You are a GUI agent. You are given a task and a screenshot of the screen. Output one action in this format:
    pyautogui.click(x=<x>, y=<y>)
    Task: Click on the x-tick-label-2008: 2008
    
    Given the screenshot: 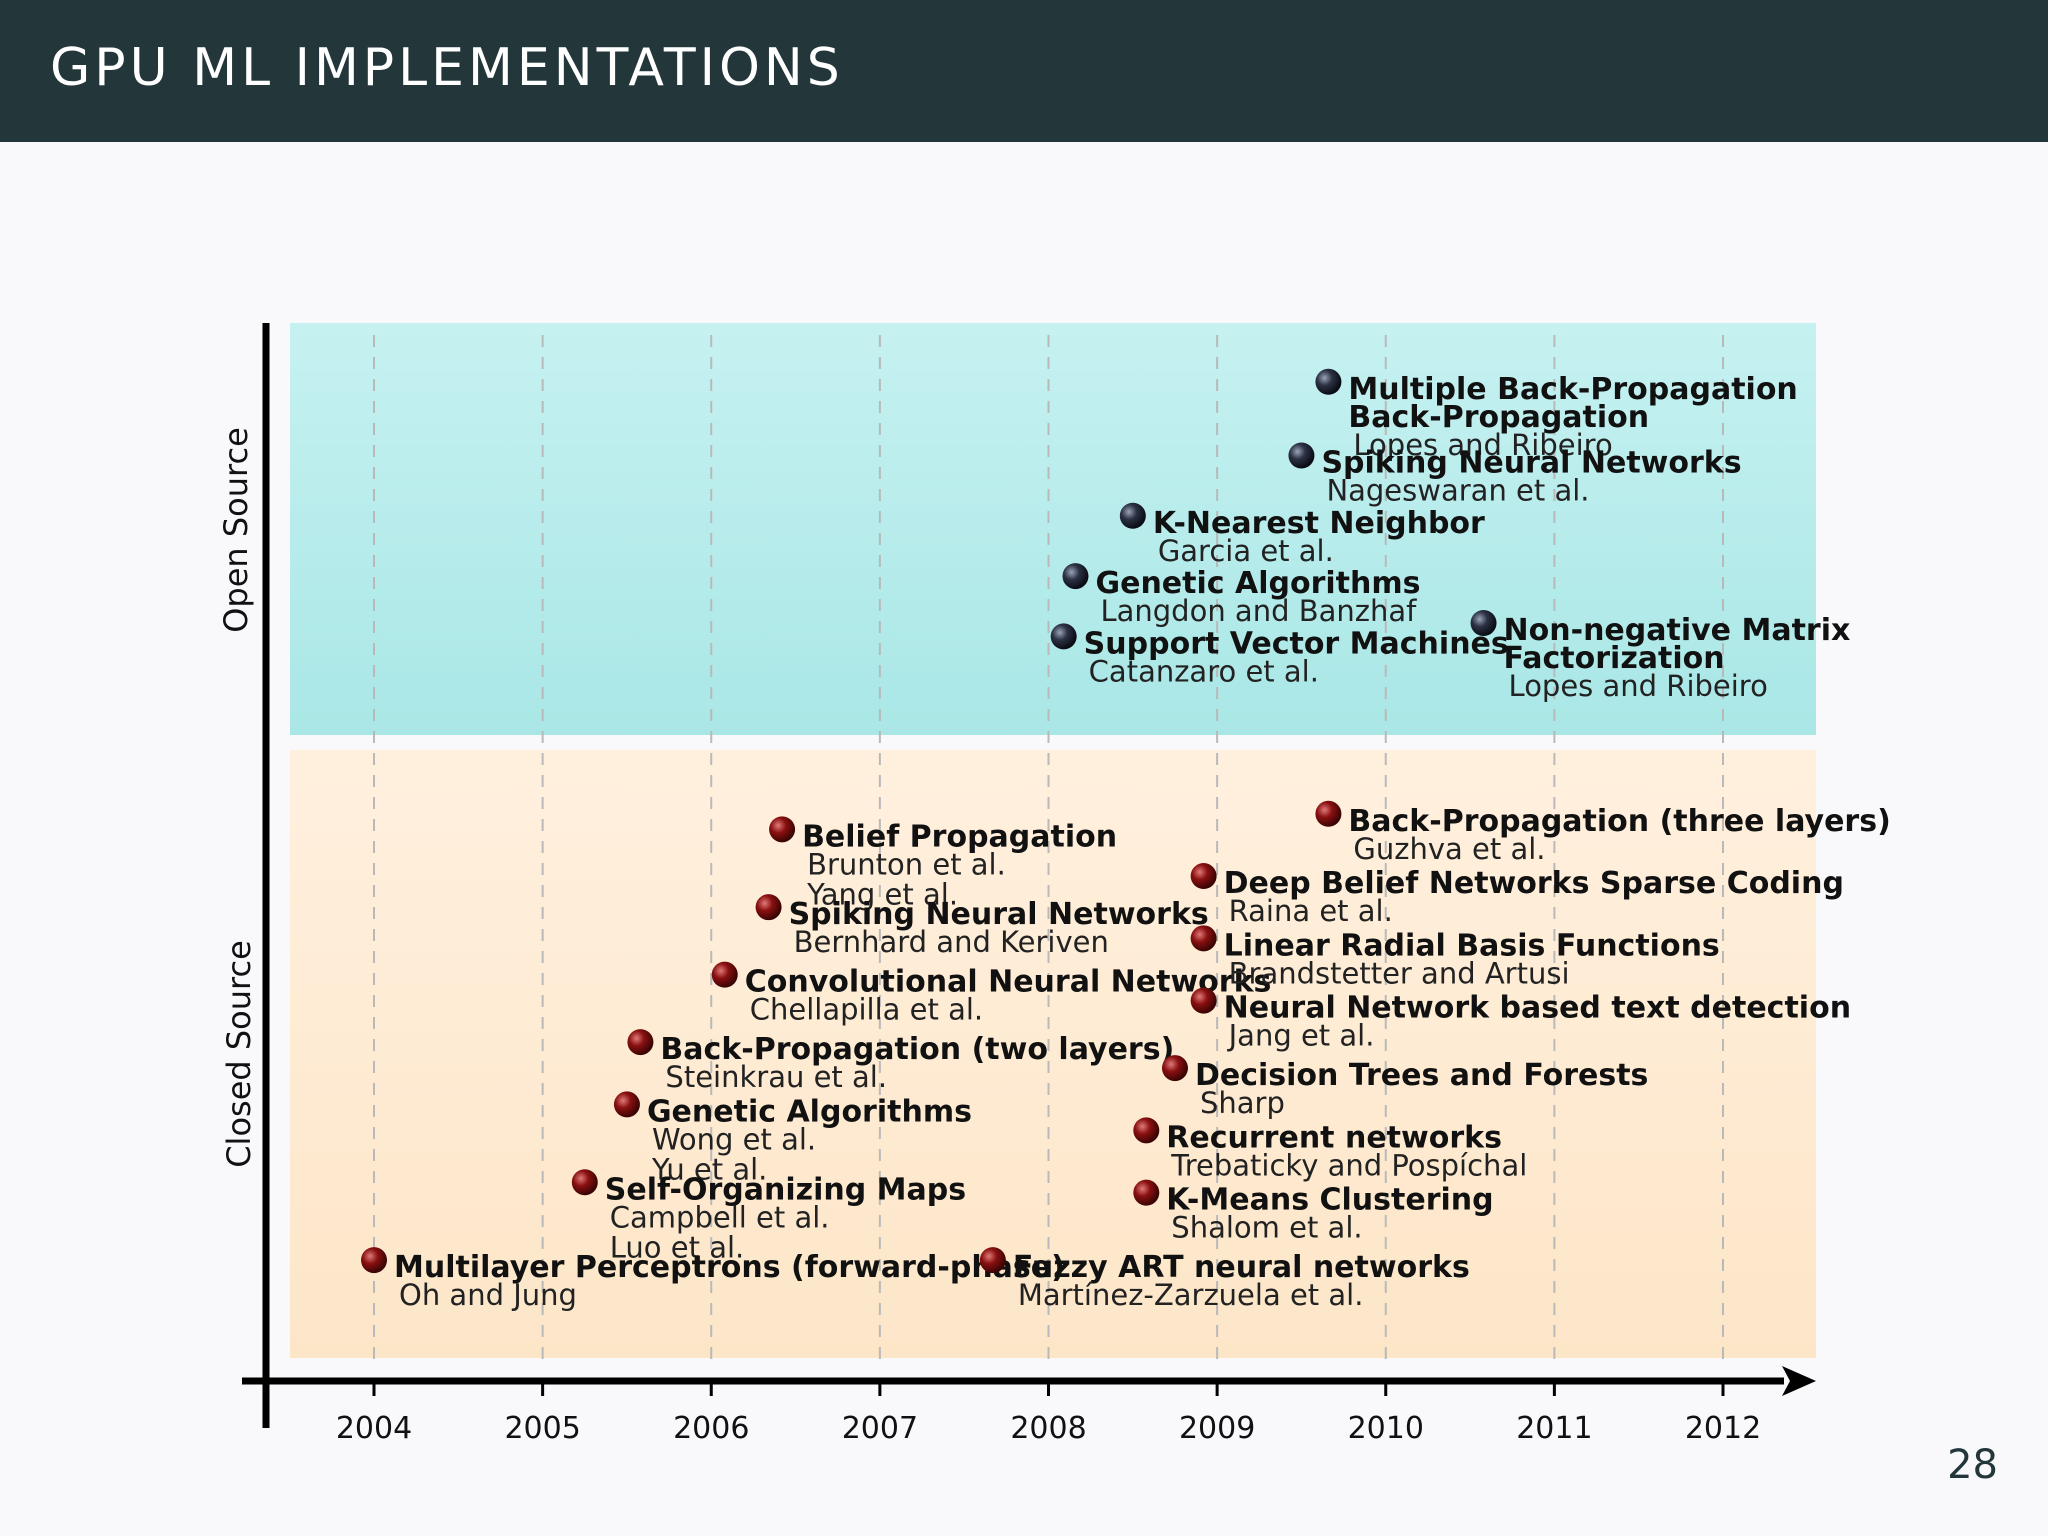 What is the action you would take?
    pyautogui.click(x=1048, y=1428)
    